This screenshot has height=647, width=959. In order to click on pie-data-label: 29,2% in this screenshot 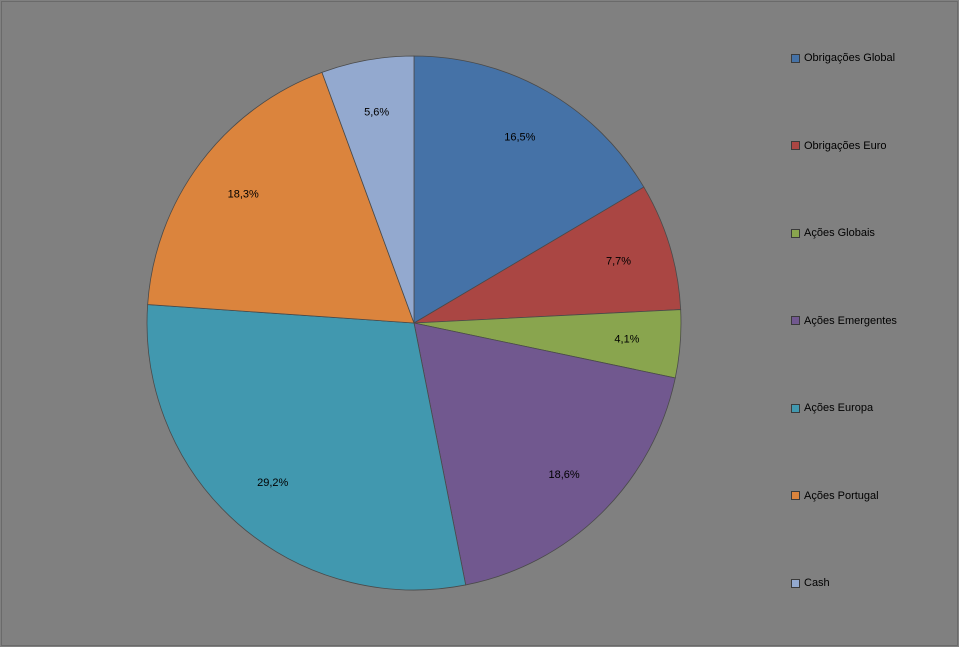, I will do `click(272, 483)`.